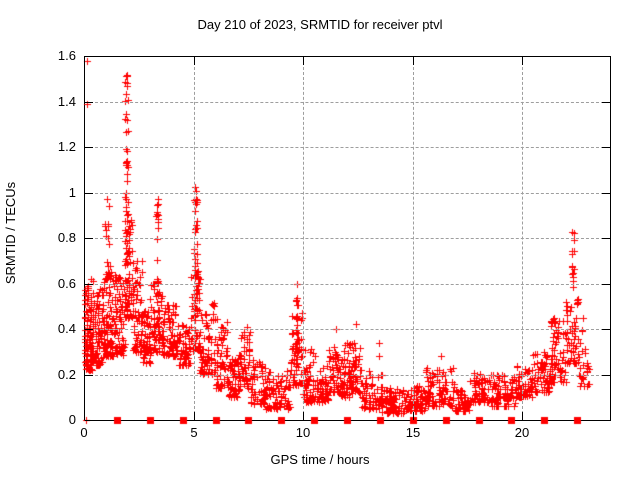 The height and width of the screenshot is (480, 640). Describe the element at coordinates (522, 432) in the screenshot. I see `x-tick-label: 20` at that location.